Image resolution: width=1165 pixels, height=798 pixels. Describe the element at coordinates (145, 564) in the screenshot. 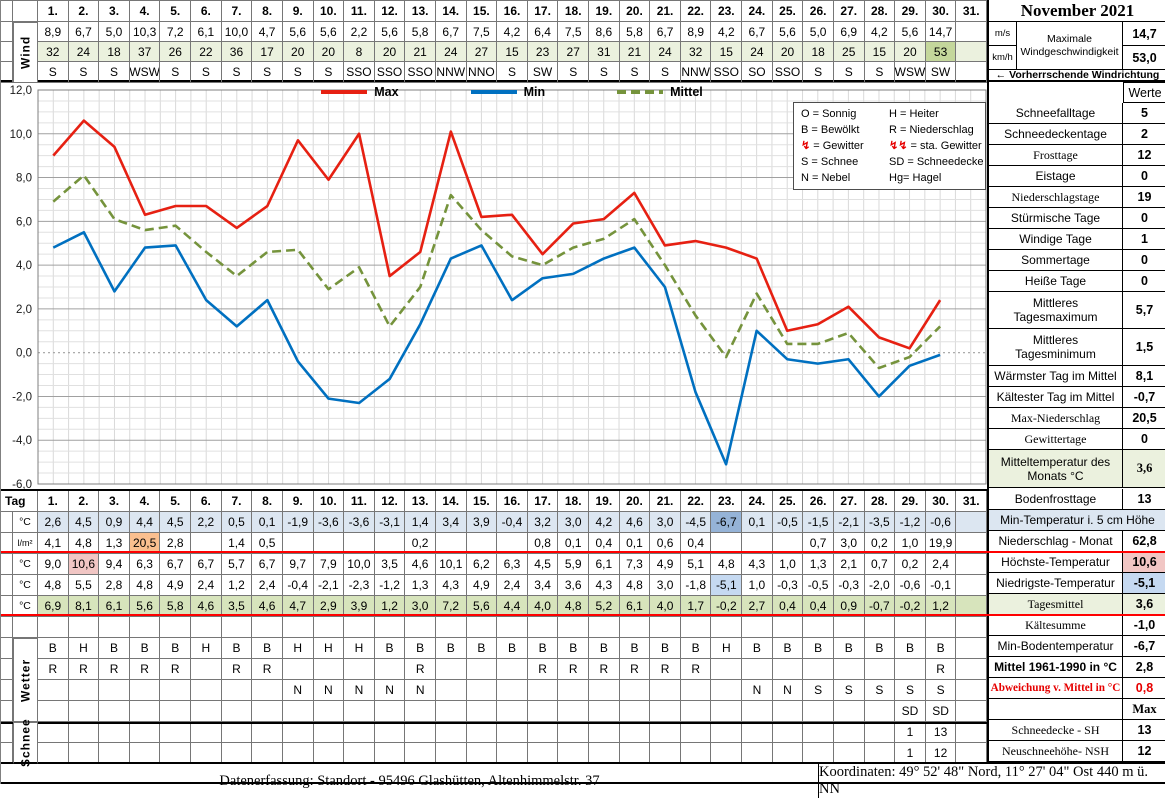

I see `max-temp-cell: 6,3` at that location.